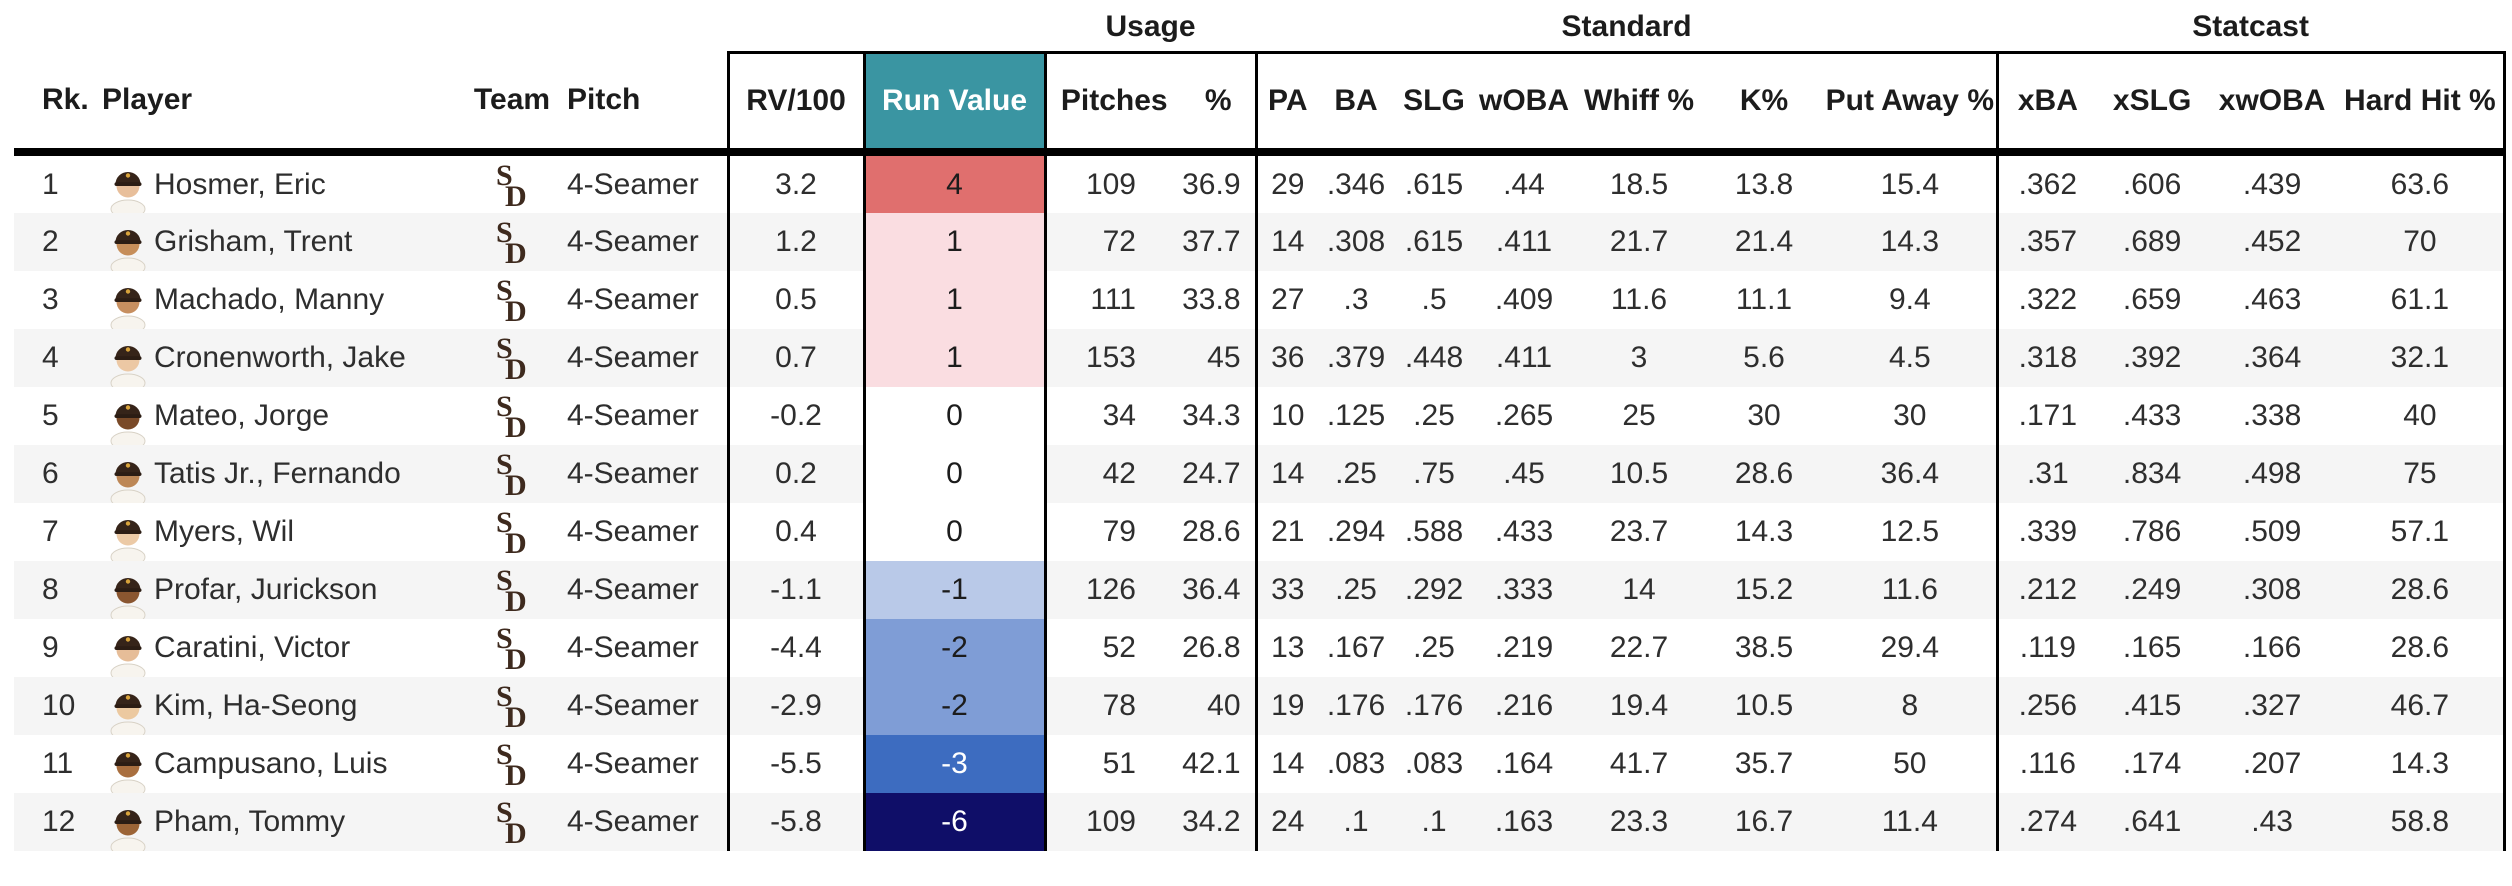 The image size is (2512, 886). I want to click on column-header-pa: PA, so click(1286, 103).